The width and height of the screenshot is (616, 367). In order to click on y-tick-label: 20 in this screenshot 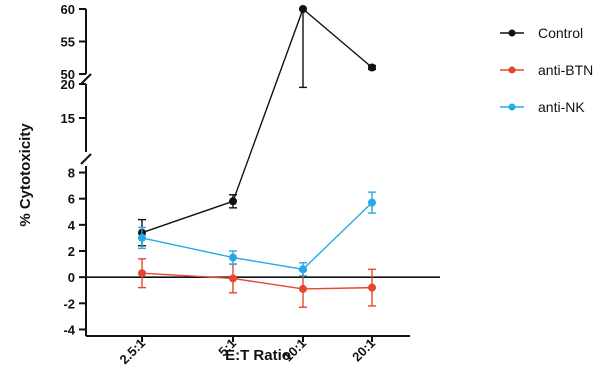, I will do `click(68, 84)`.